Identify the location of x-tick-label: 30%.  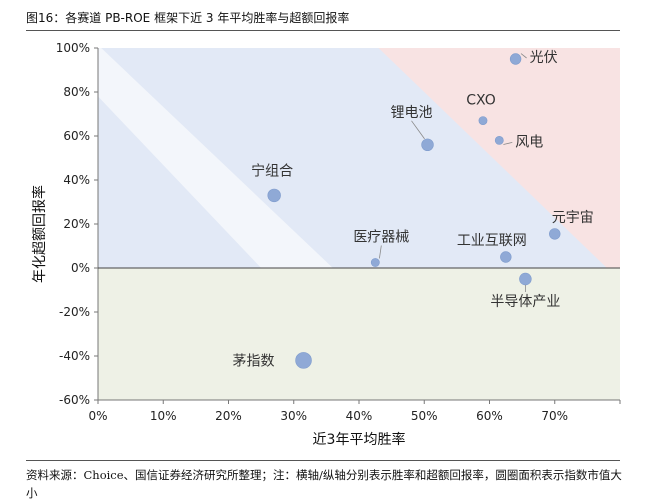
(293, 416).